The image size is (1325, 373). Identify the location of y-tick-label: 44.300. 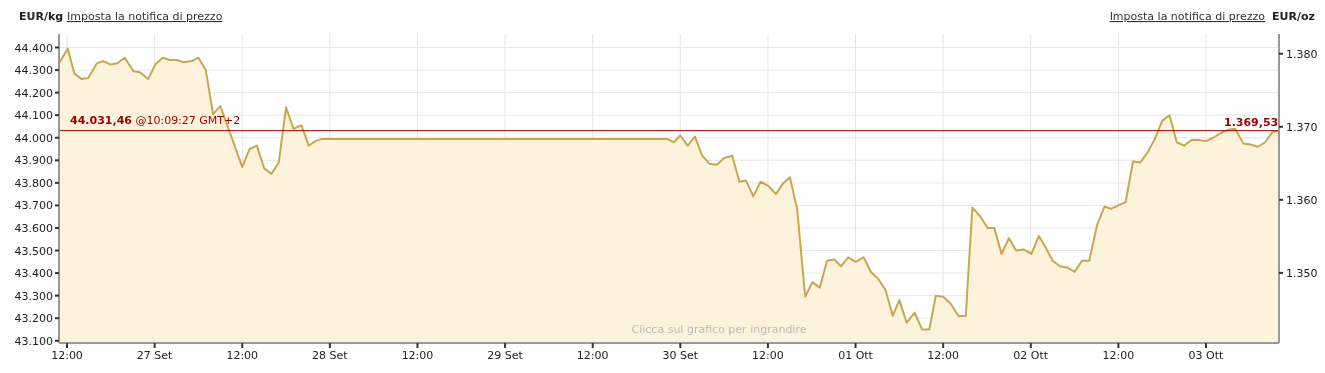
(33, 71).